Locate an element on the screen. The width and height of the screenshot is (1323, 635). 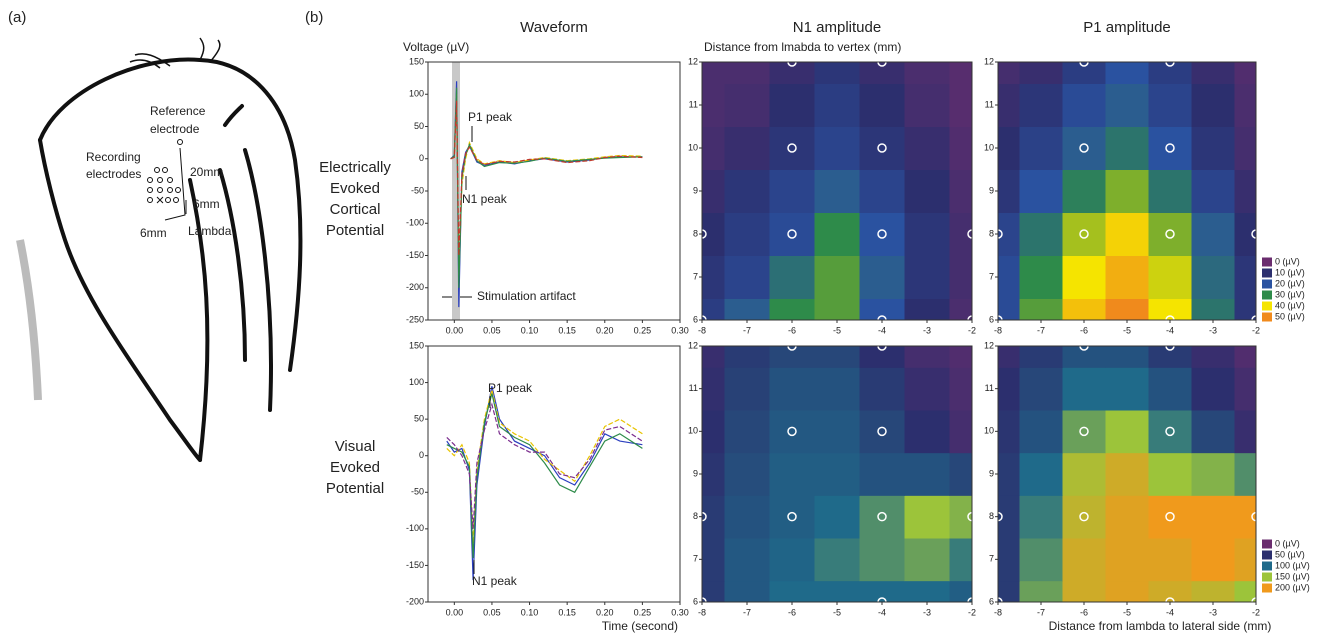
plot-frame is located at coordinates (554, 474).